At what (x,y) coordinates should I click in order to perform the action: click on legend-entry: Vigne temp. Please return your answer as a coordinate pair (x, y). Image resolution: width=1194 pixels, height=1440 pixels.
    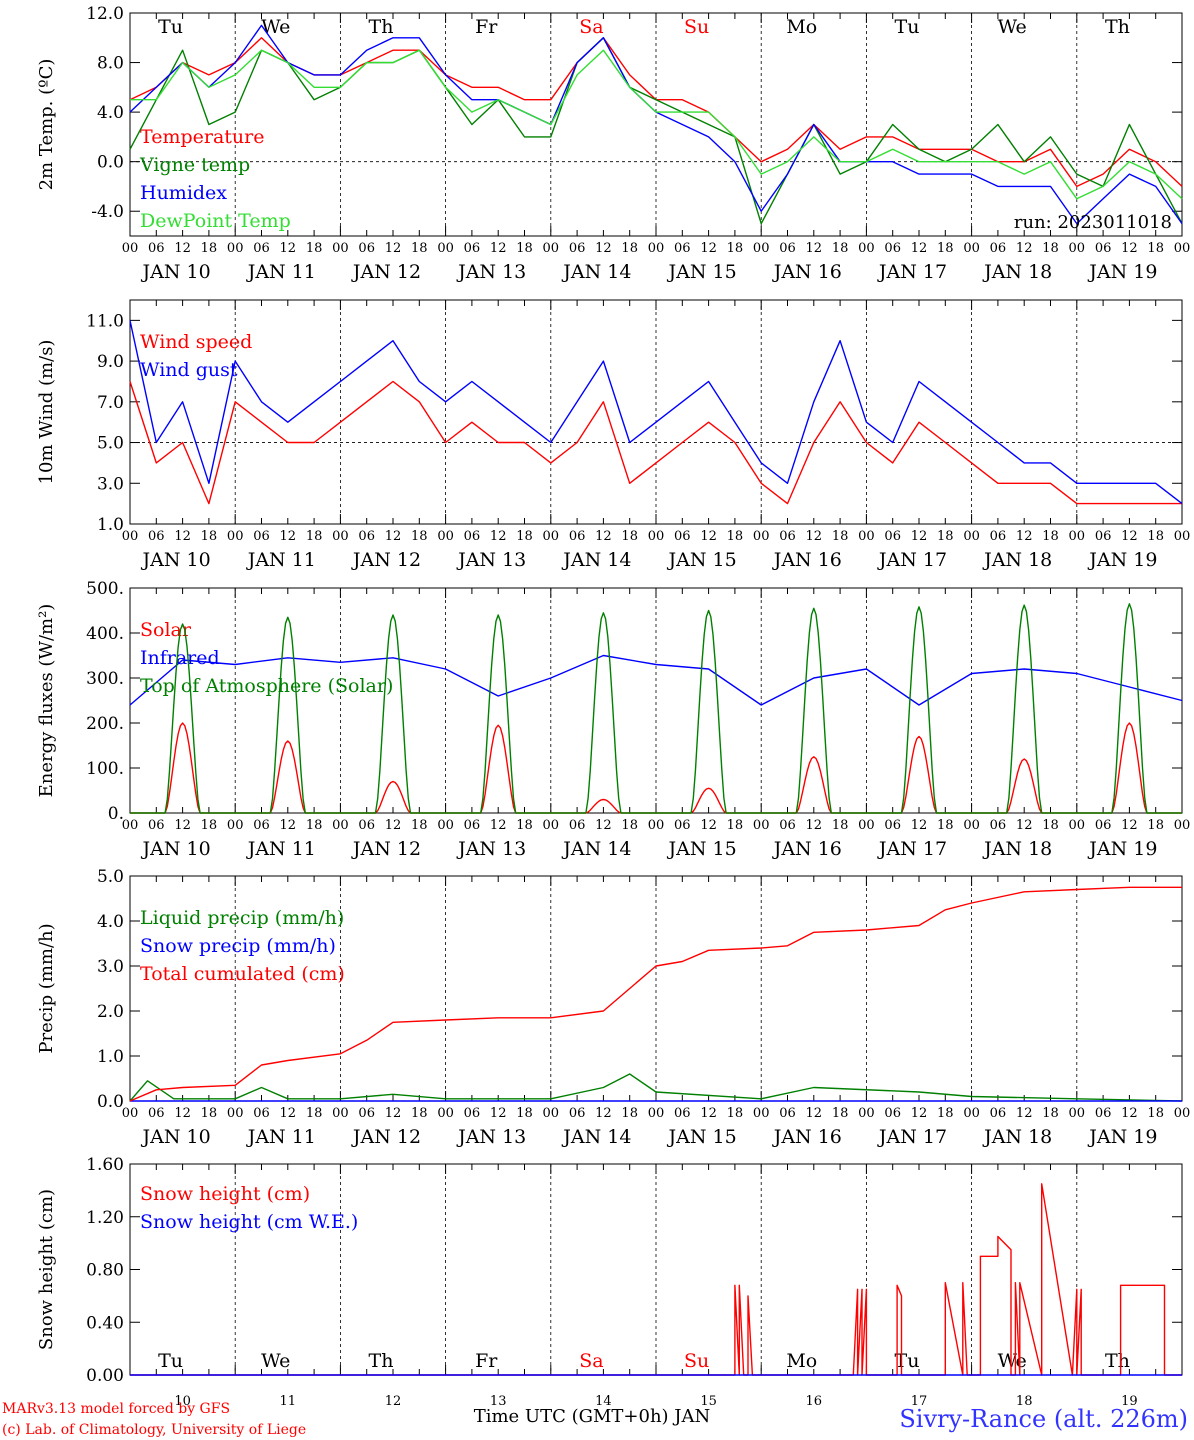
    Looking at the image, I should click on (194, 165).